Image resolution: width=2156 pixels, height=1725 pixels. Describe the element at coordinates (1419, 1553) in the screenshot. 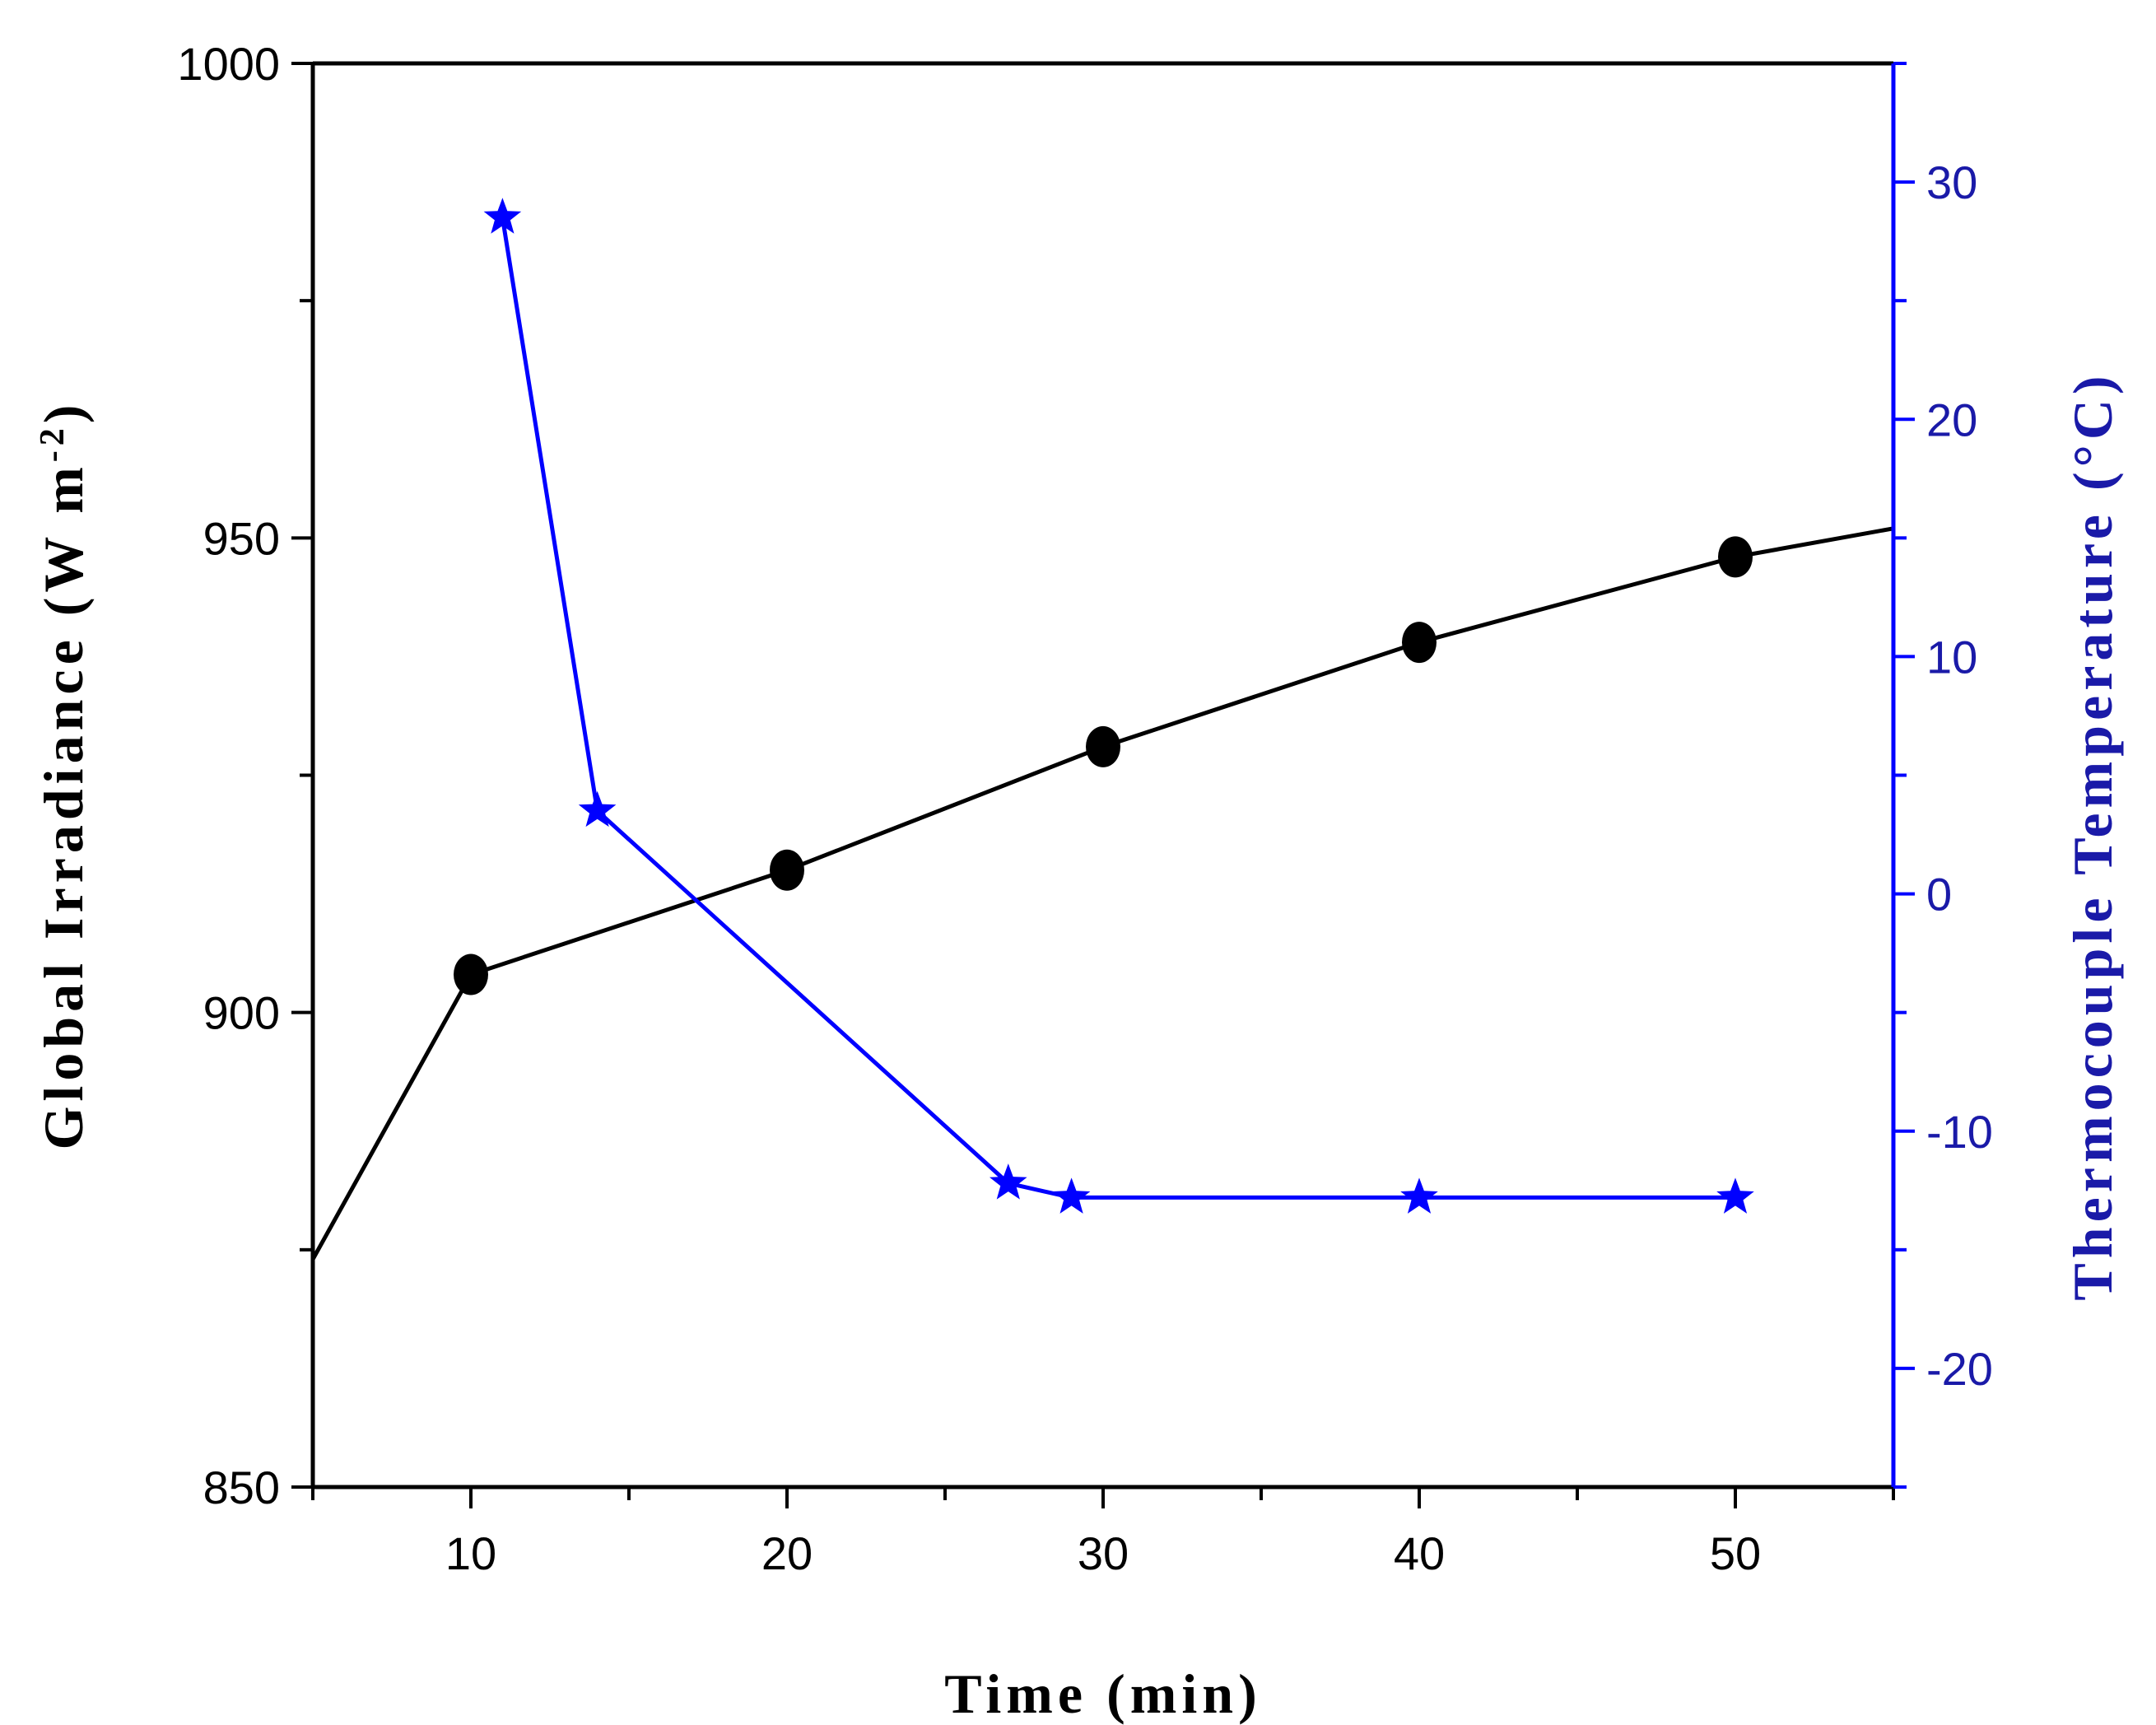

I see `x-tick-label: 40` at that location.